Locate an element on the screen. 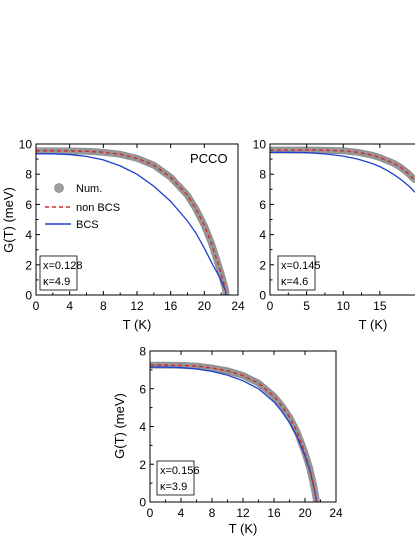  parameter-box: x=0.145 κ=4.6 is located at coordinates (298, 273).